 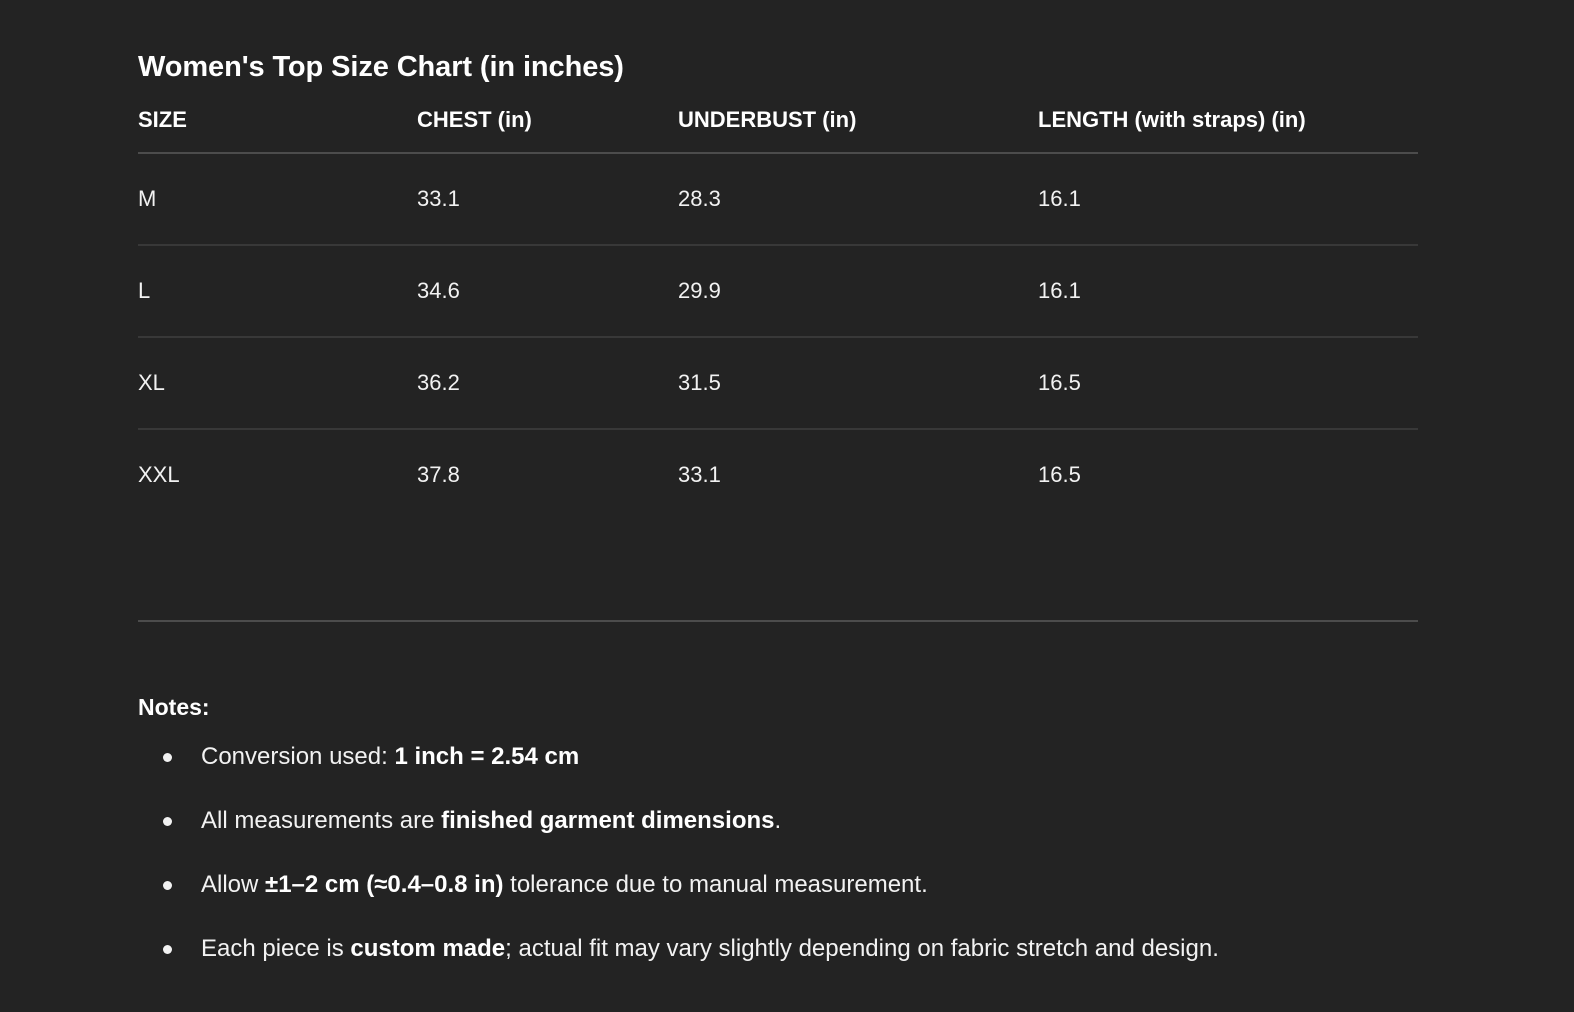 What do you see at coordinates (778, 620) in the screenshot?
I see `section-divider` at bounding box center [778, 620].